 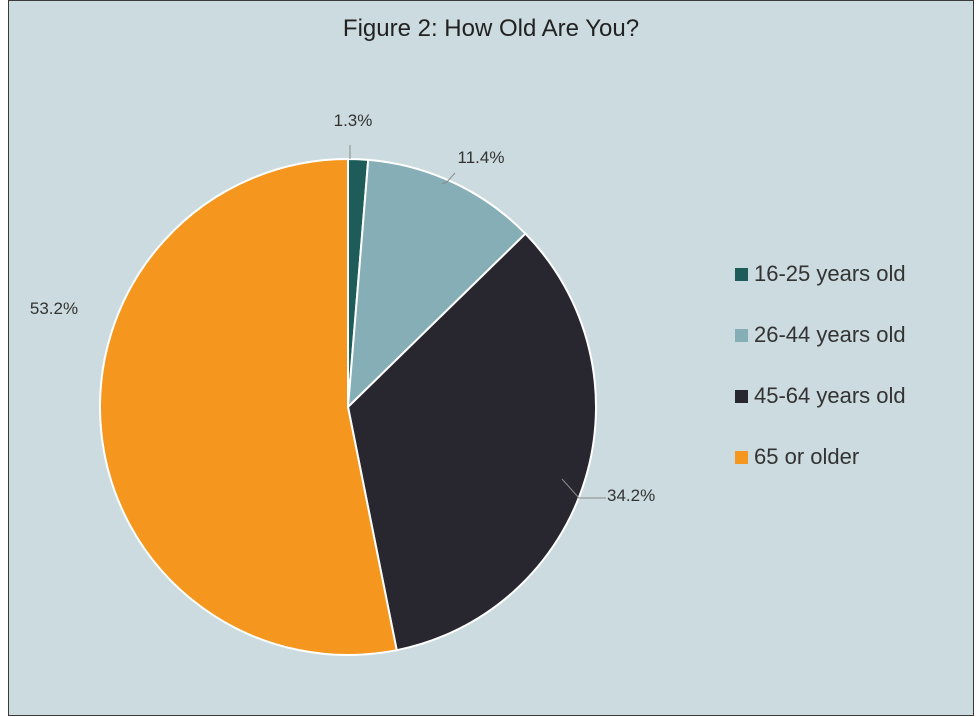 What do you see at coordinates (436, 284) in the screenshot?
I see `pie-slice` at bounding box center [436, 284].